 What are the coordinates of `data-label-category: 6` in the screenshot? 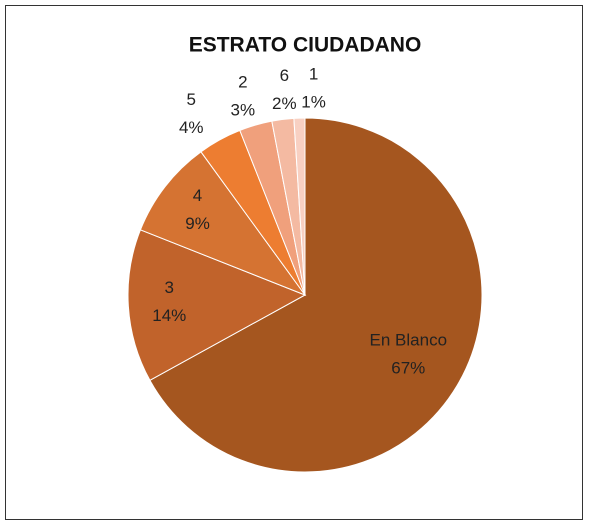 It's located at (284, 75).